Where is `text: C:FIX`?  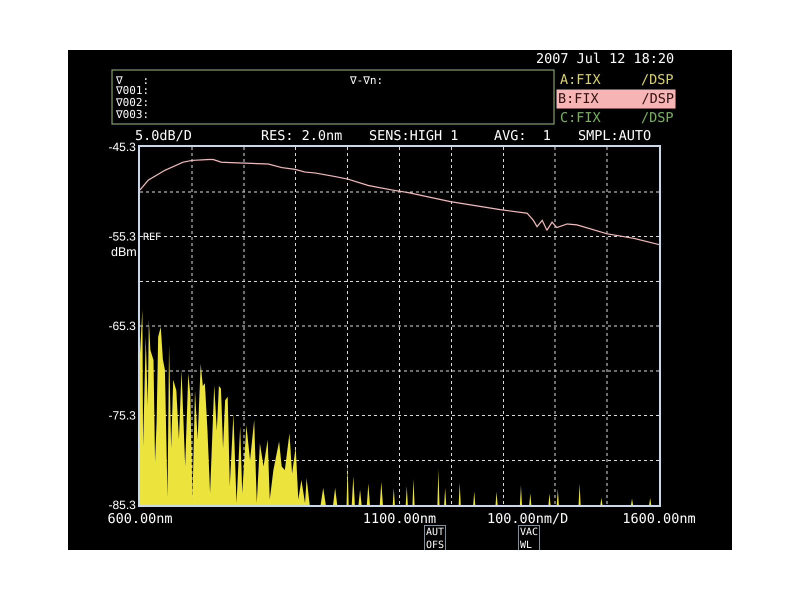 text: C:FIX is located at coordinates (580, 118).